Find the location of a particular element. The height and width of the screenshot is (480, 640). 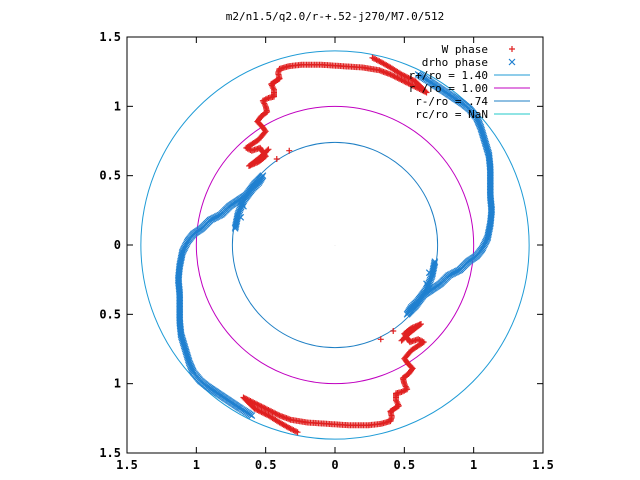

legend-label: r-/ro = .74 is located at coordinates (451, 101).